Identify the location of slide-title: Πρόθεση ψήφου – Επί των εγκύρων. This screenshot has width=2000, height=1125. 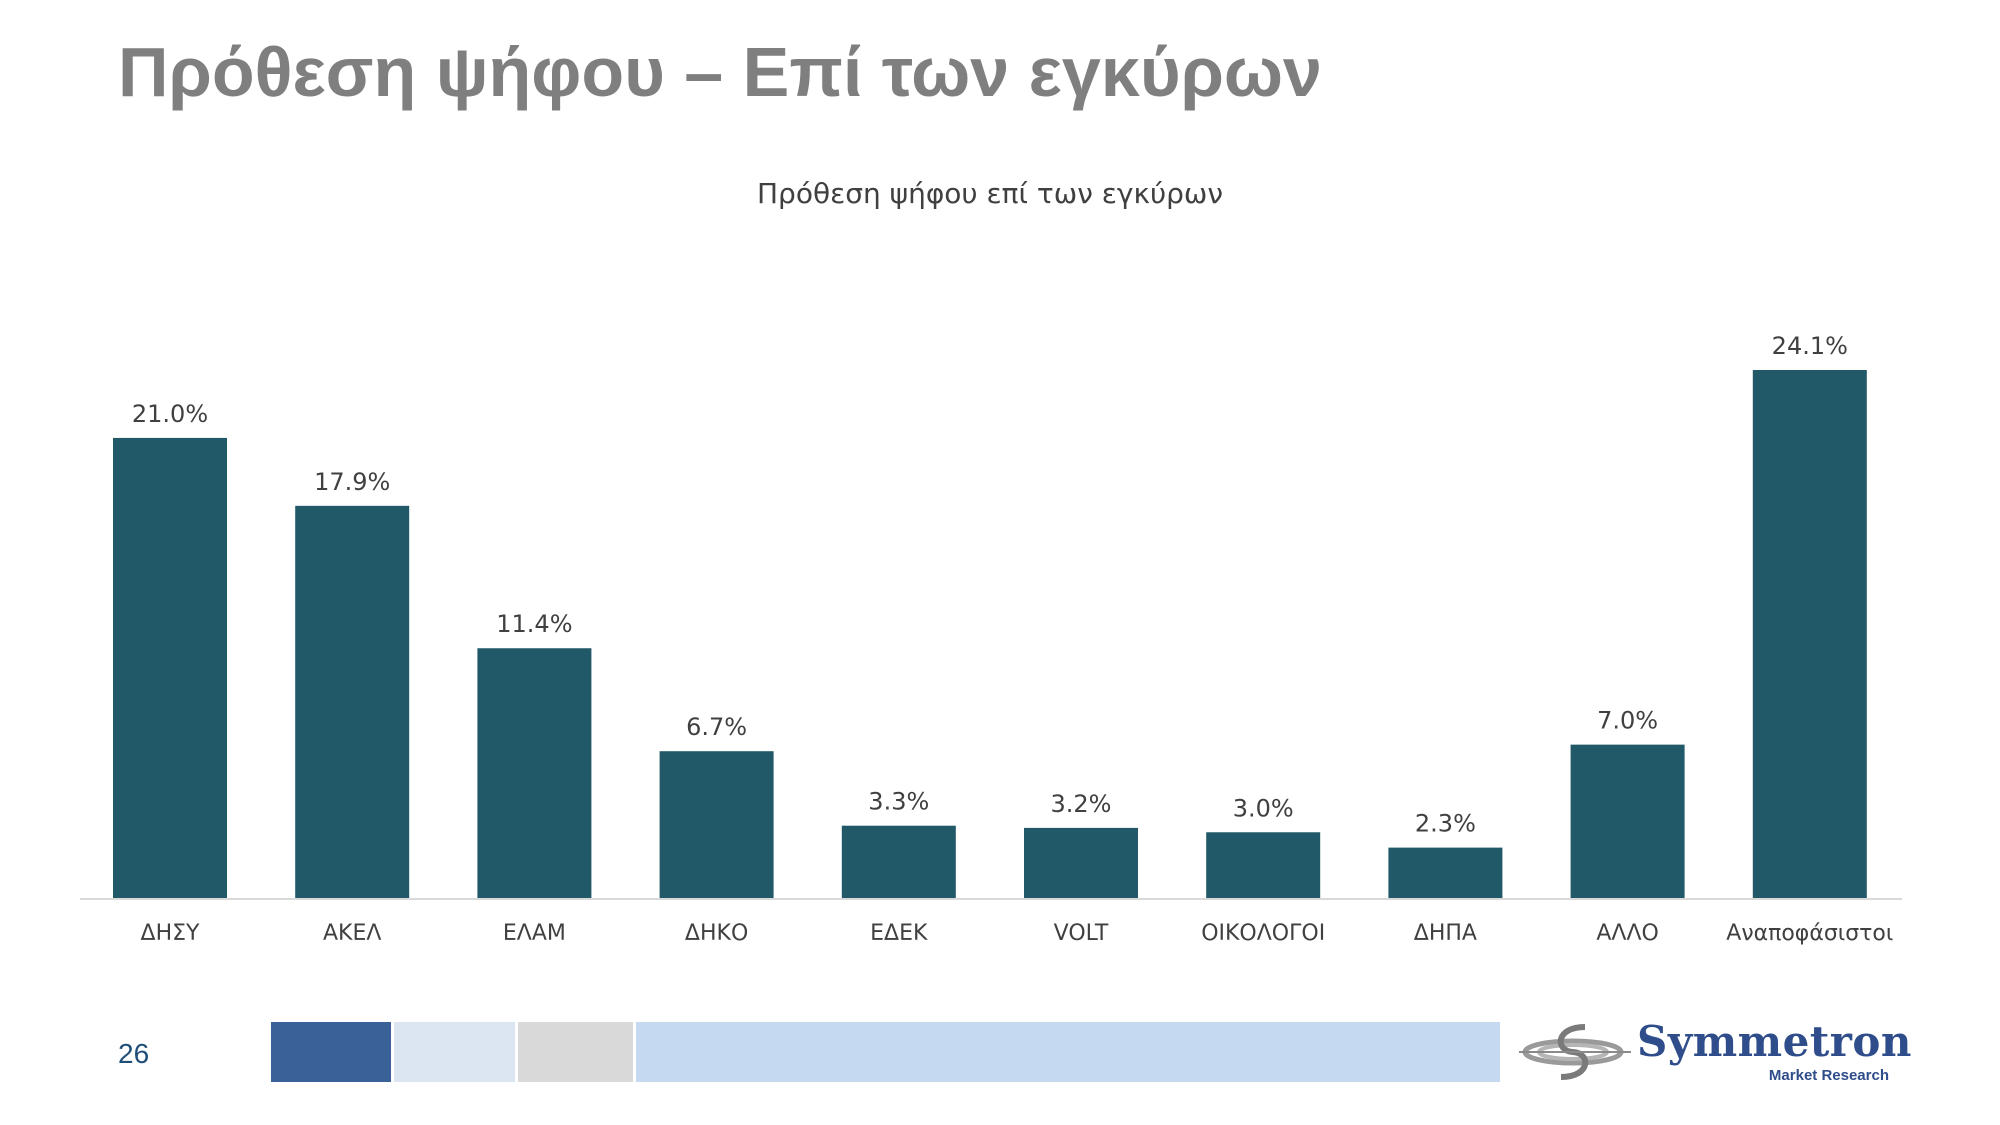
(720, 72).